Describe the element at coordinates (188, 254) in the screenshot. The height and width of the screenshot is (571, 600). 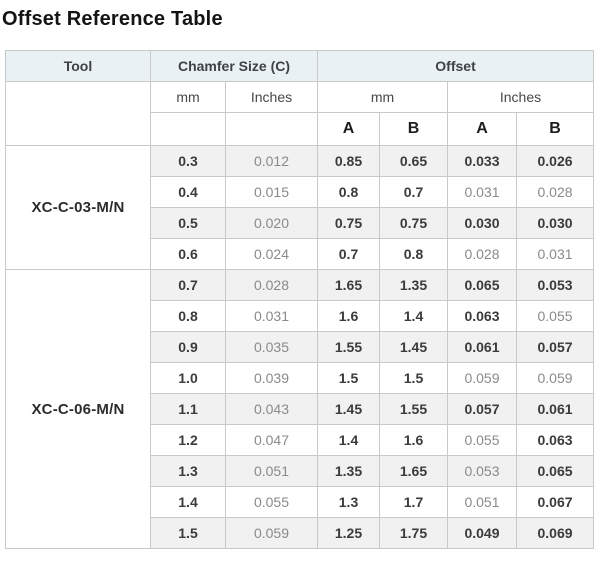
I see `table-cell-chamfer_mm: 0.6` at that location.